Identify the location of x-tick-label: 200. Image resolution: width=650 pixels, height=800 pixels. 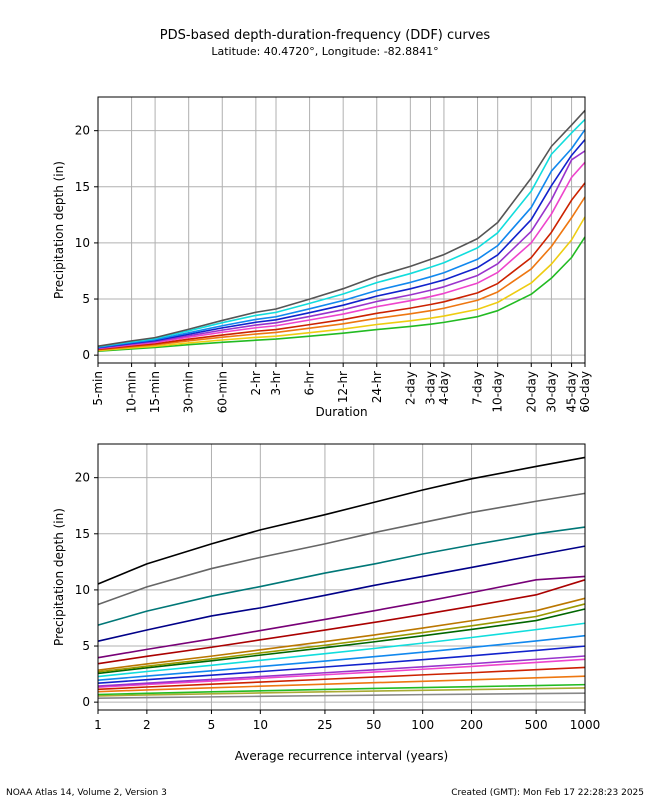
(471, 725).